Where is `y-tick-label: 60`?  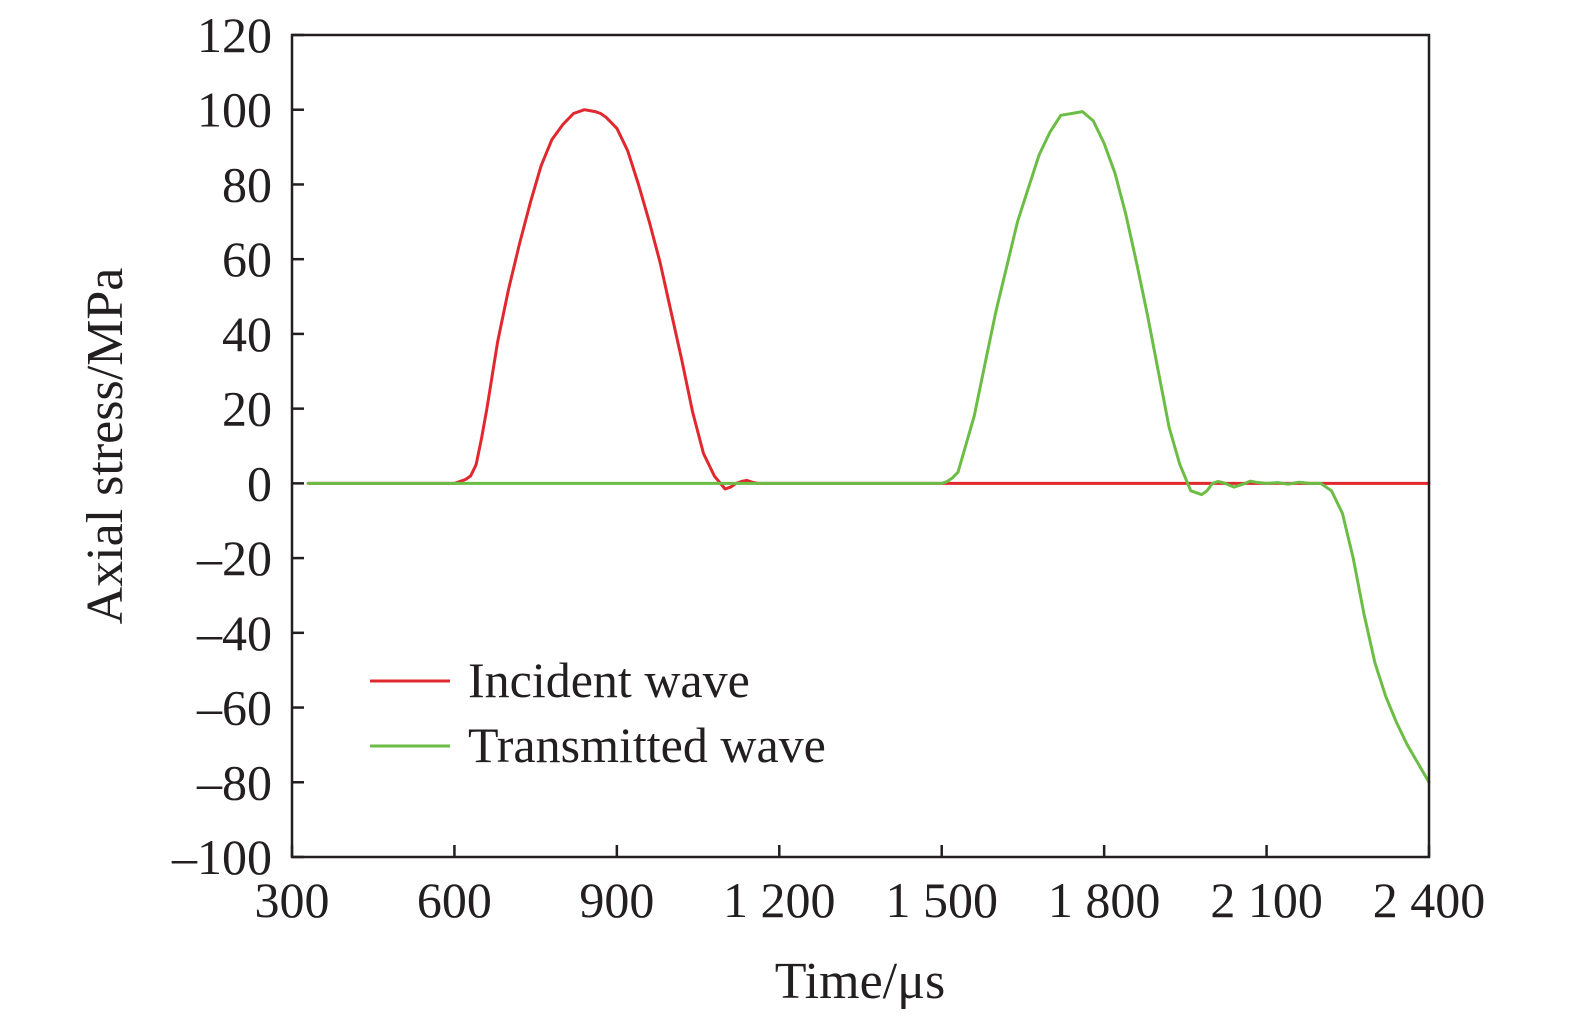 y-tick-label: 60 is located at coordinates (247, 259).